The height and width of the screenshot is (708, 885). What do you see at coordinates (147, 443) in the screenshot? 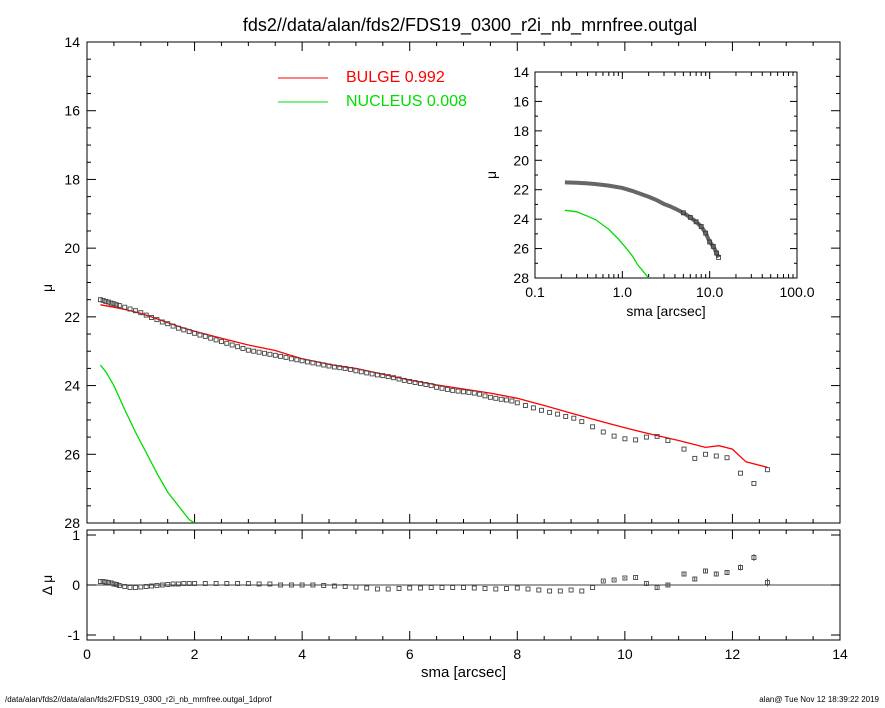
I see `model-line` at bounding box center [147, 443].